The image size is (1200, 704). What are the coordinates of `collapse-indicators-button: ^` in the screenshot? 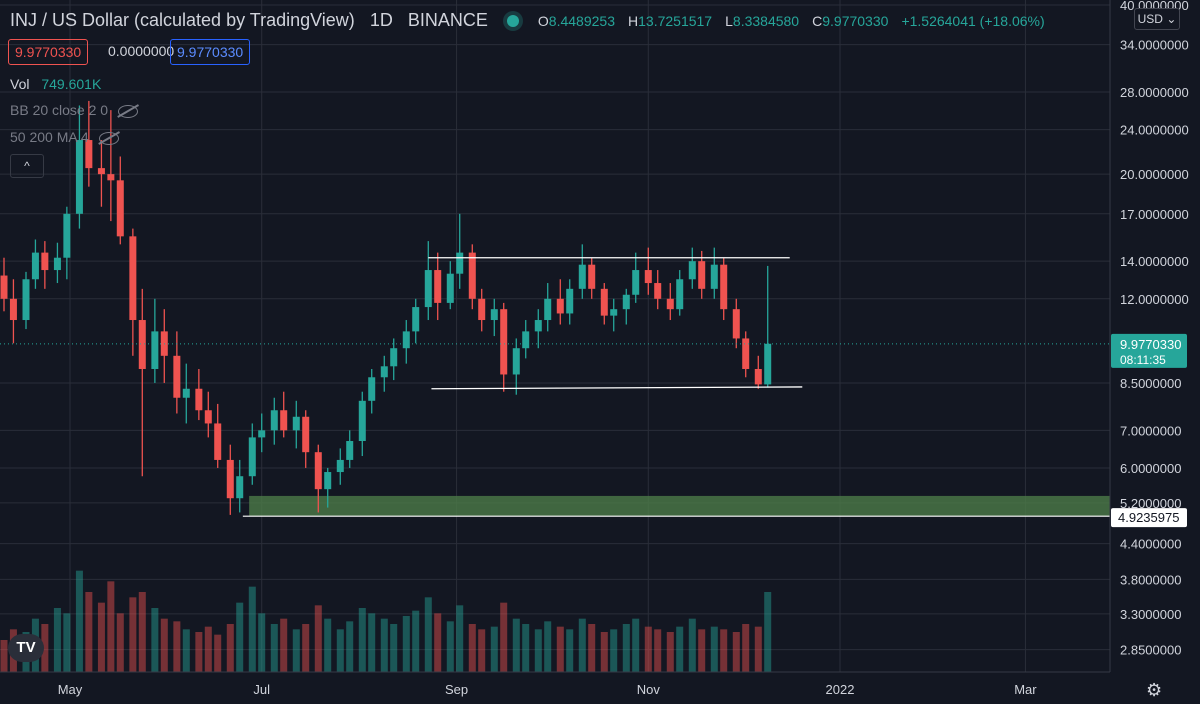 It's located at (27, 166).